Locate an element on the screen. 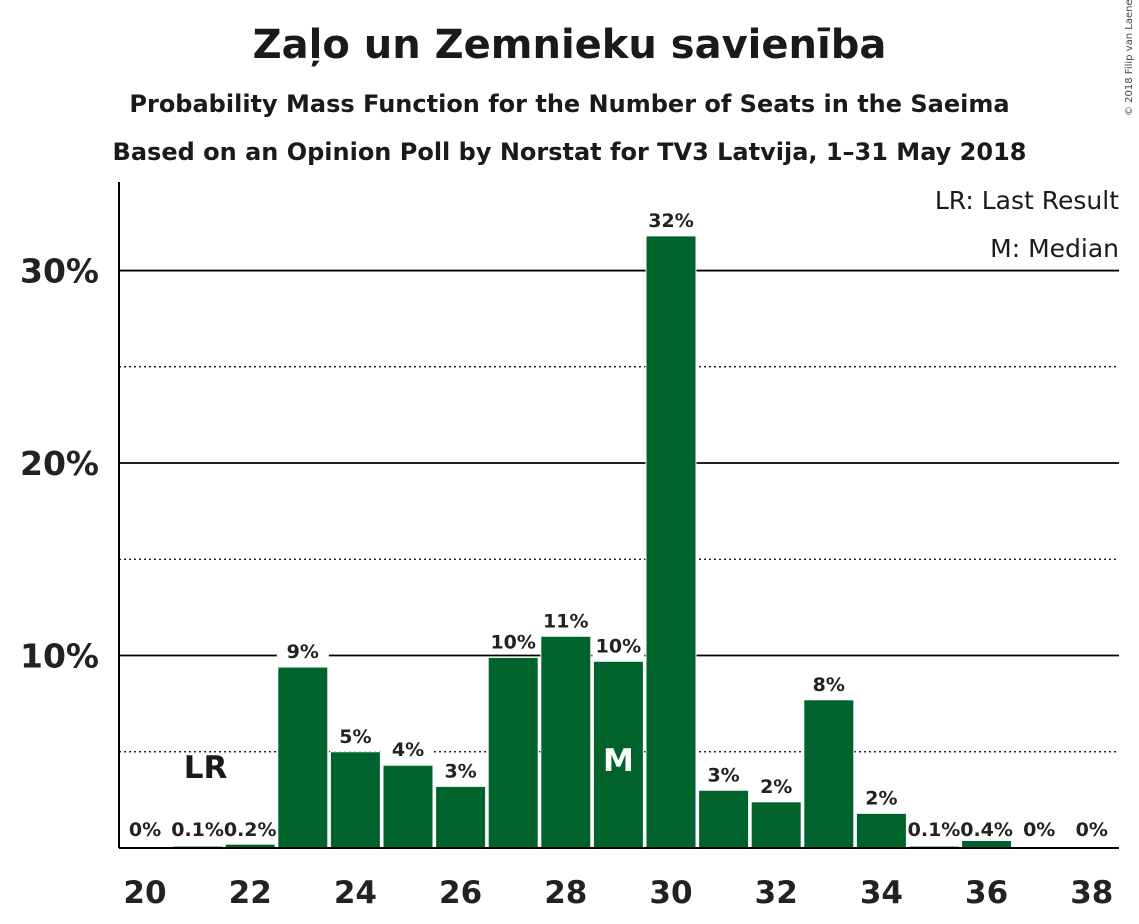 The image size is (1139, 924). x-tick-label-28: 28 is located at coordinates (565, 893).